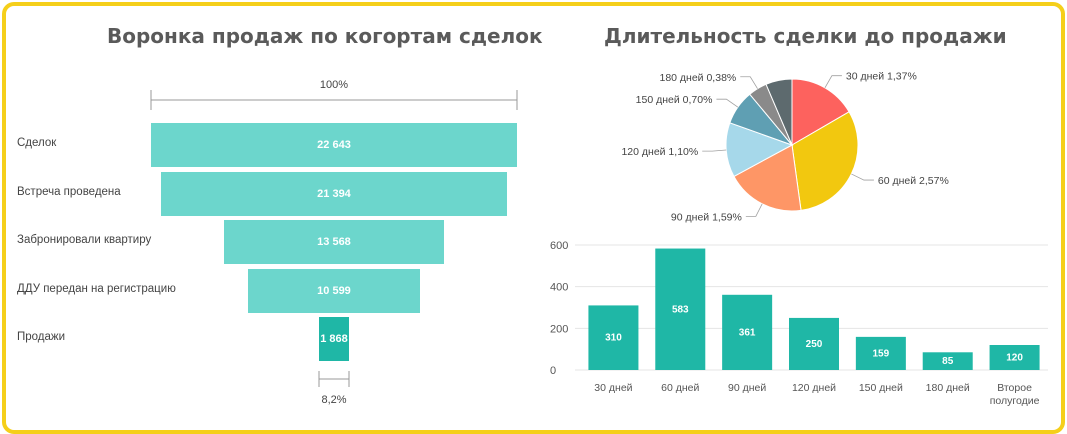 The width and height of the screenshot is (1067, 434). I want to click on duration-title: Длительность сделки до продажи, so click(805, 36).